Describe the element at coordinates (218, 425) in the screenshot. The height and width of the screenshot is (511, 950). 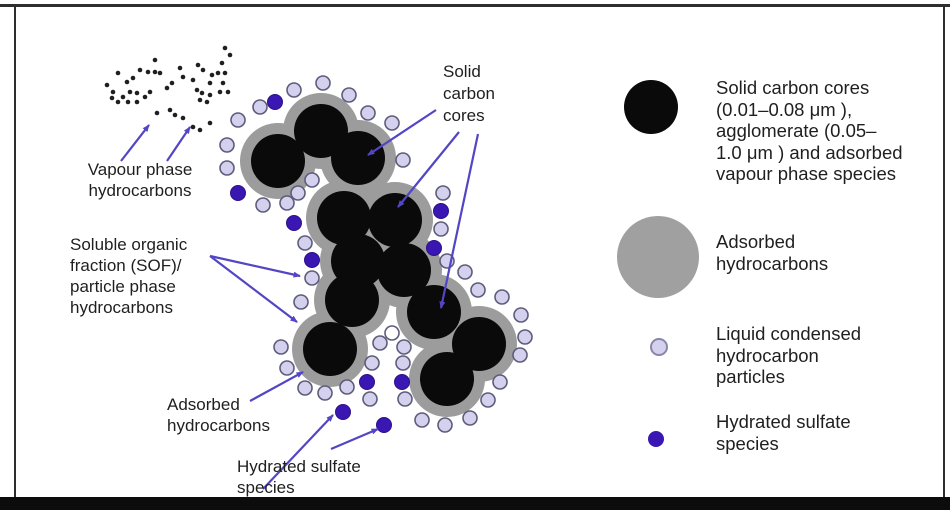
I see `adsorbed-label-line2: hydrocarbons` at that location.